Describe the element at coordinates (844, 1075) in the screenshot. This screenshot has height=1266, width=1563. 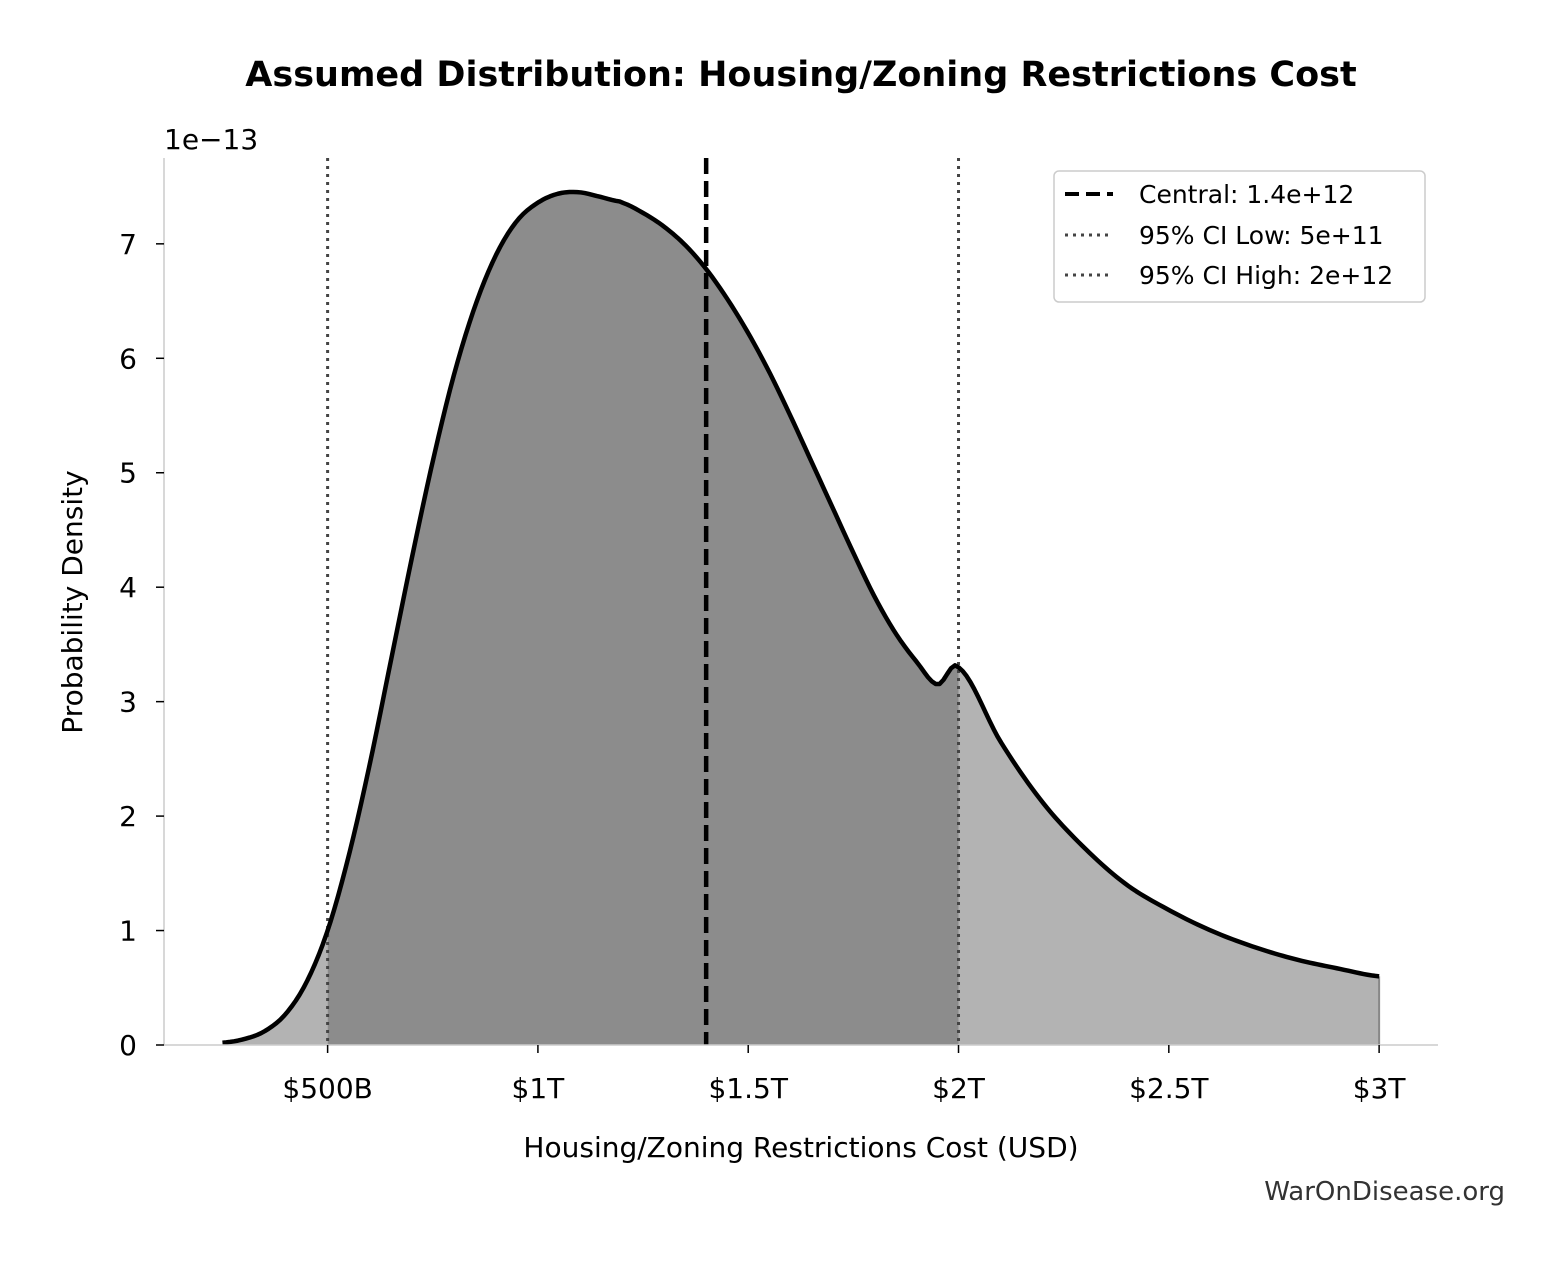
I see `x-ticks: $500B $1T $1.5T $2T $2.5T $3T` at that location.